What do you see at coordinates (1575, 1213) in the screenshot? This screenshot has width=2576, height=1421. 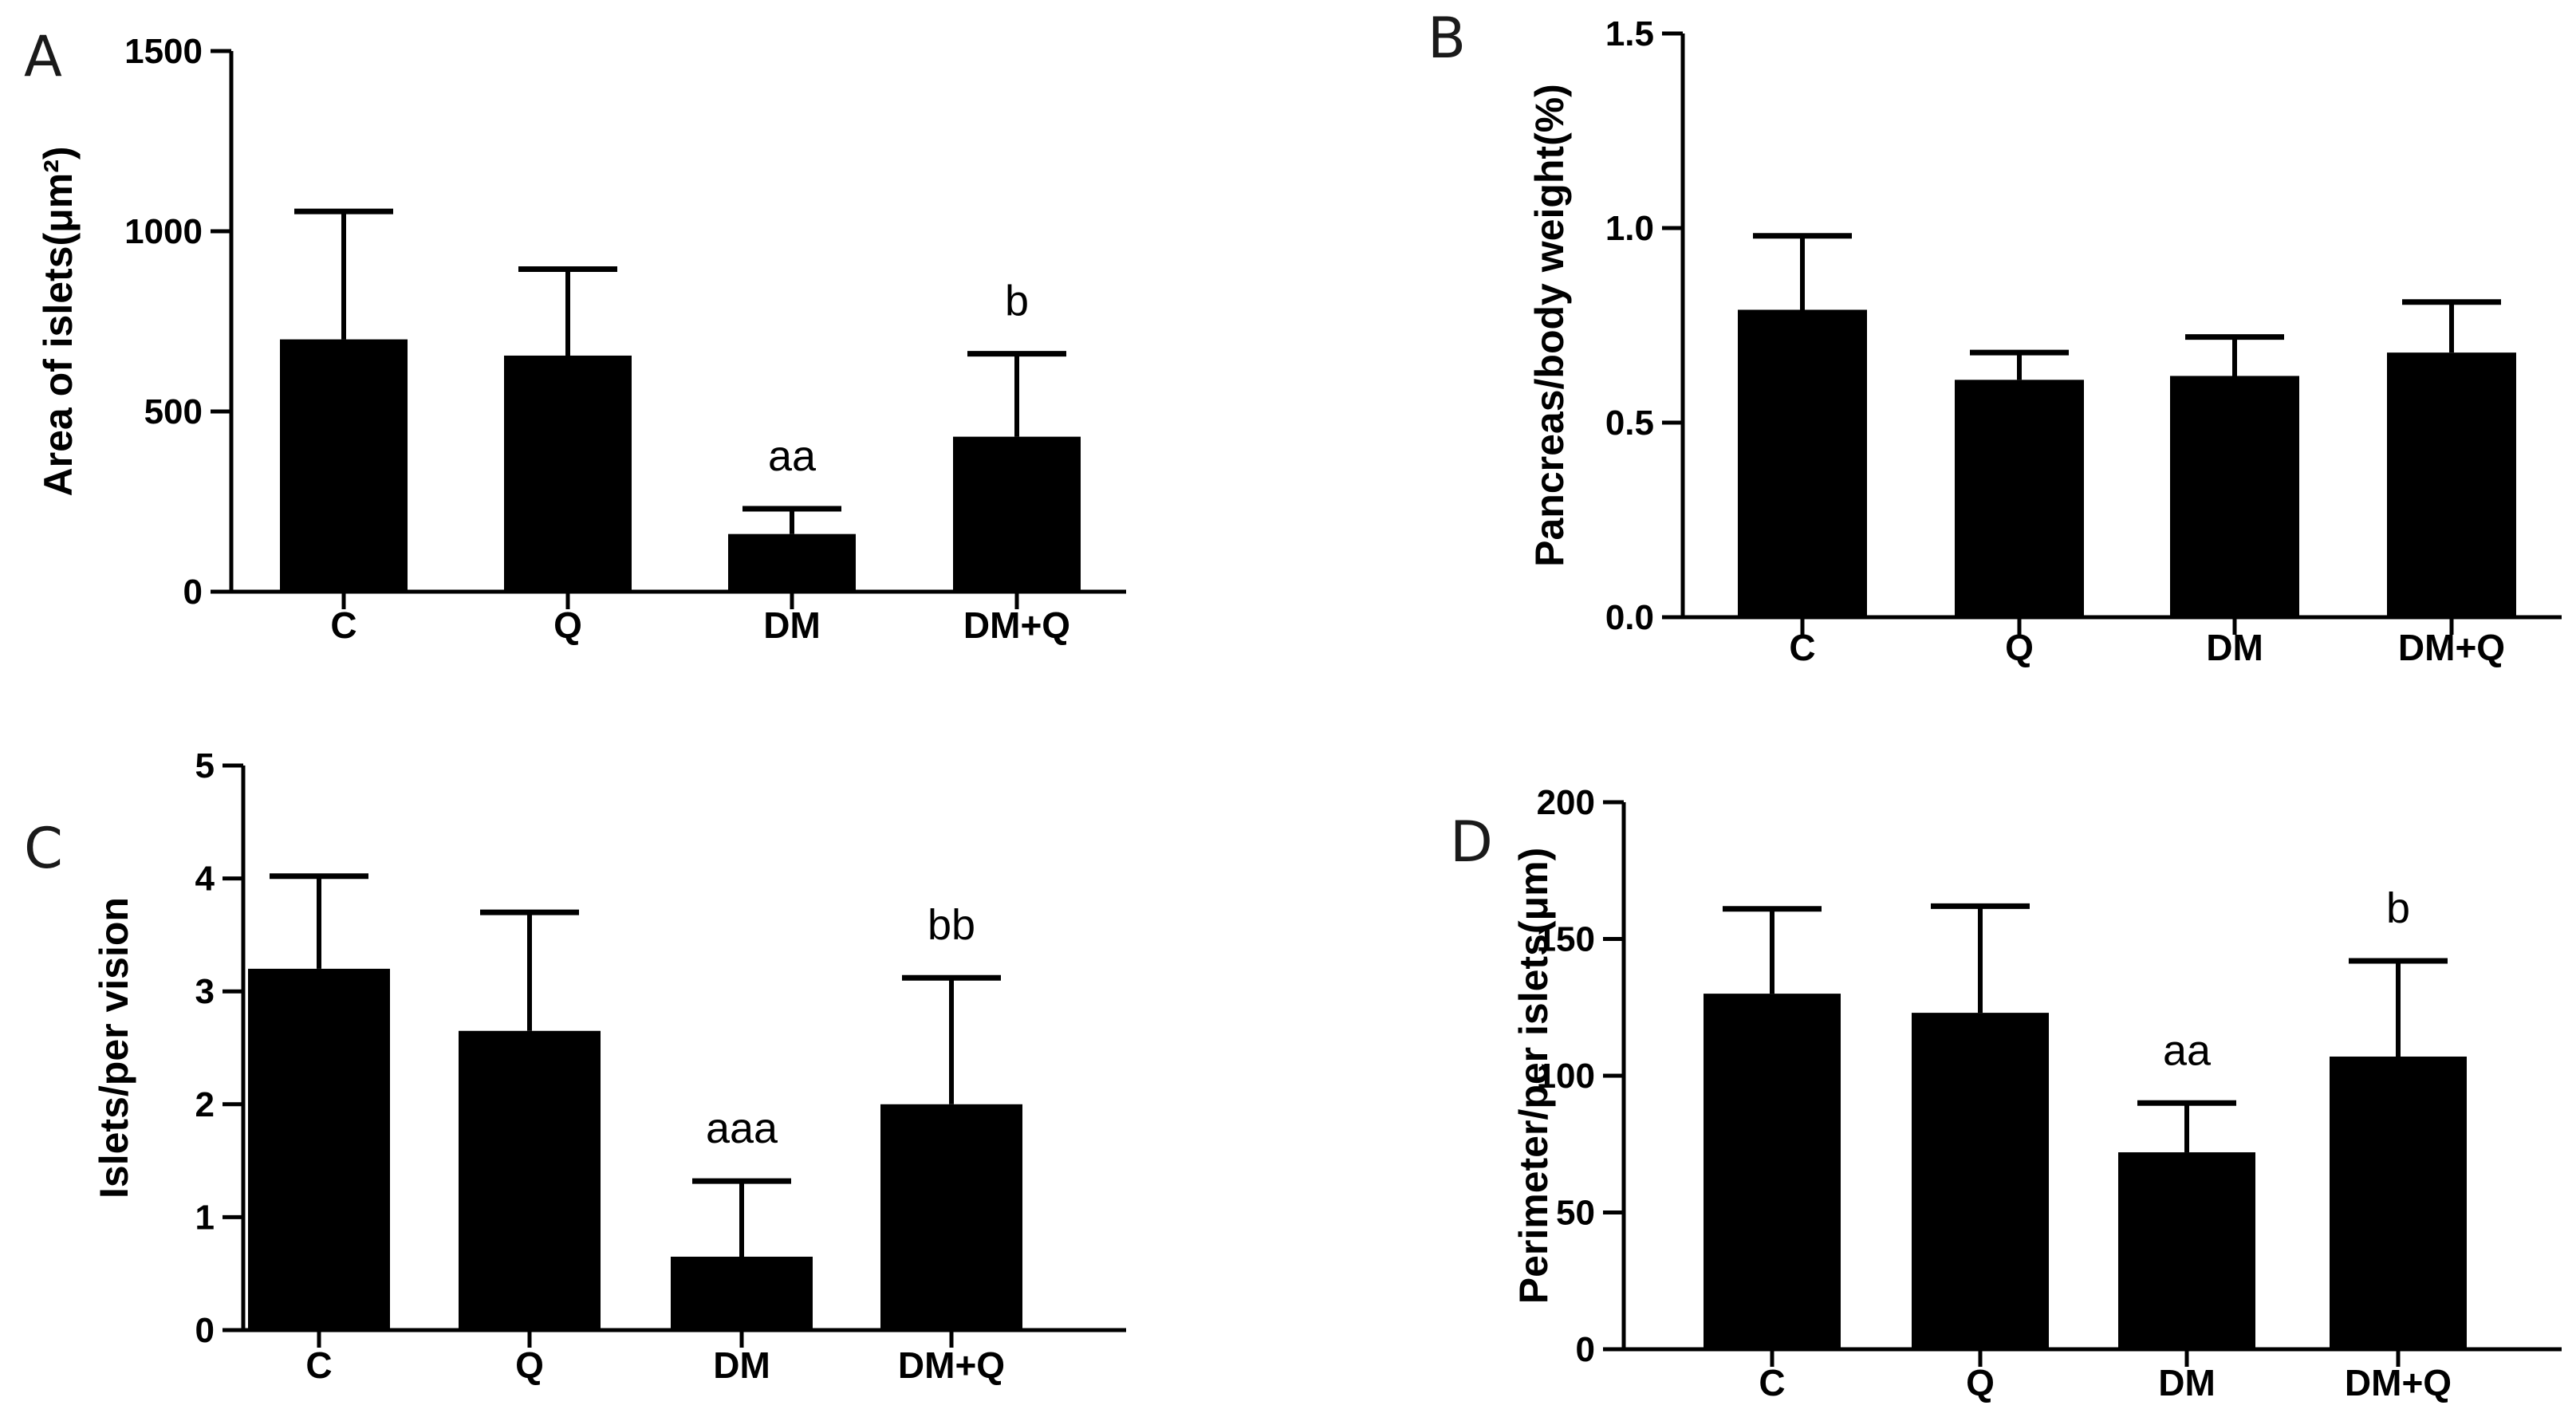 I see `y-tick-label: 50` at bounding box center [1575, 1213].